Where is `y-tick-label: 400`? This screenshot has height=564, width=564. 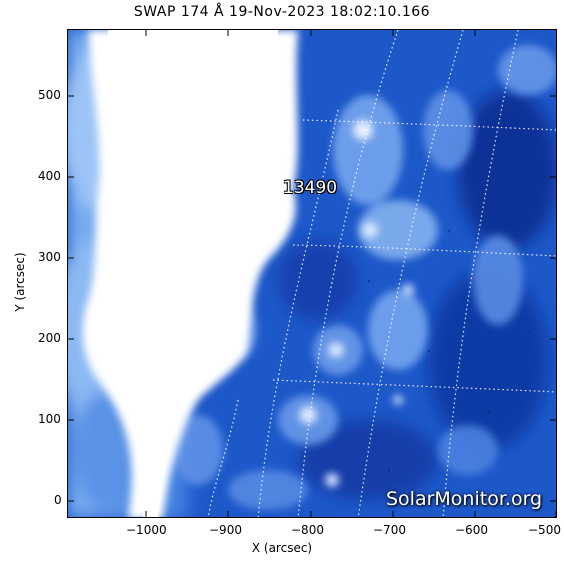 y-tick-label: 400 is located at coordinates (49, 176).